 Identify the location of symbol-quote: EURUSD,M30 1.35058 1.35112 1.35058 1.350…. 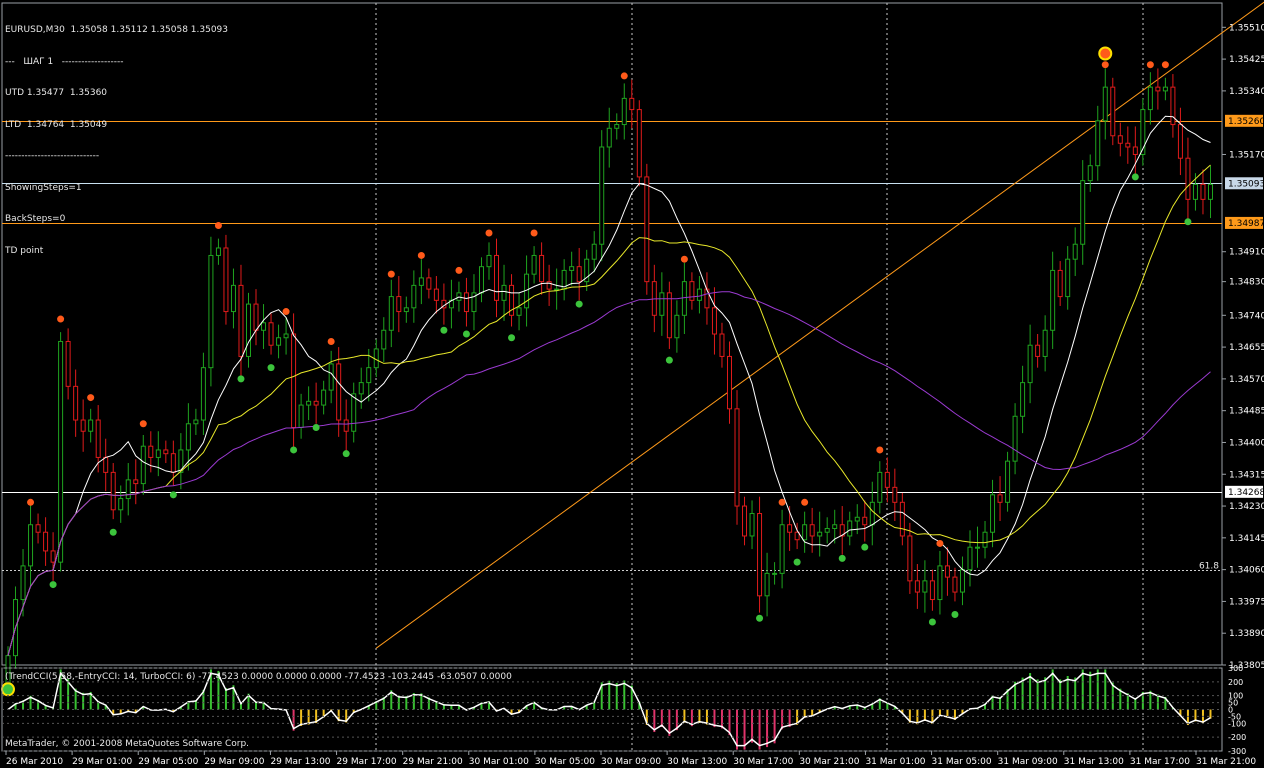
(117, 30).